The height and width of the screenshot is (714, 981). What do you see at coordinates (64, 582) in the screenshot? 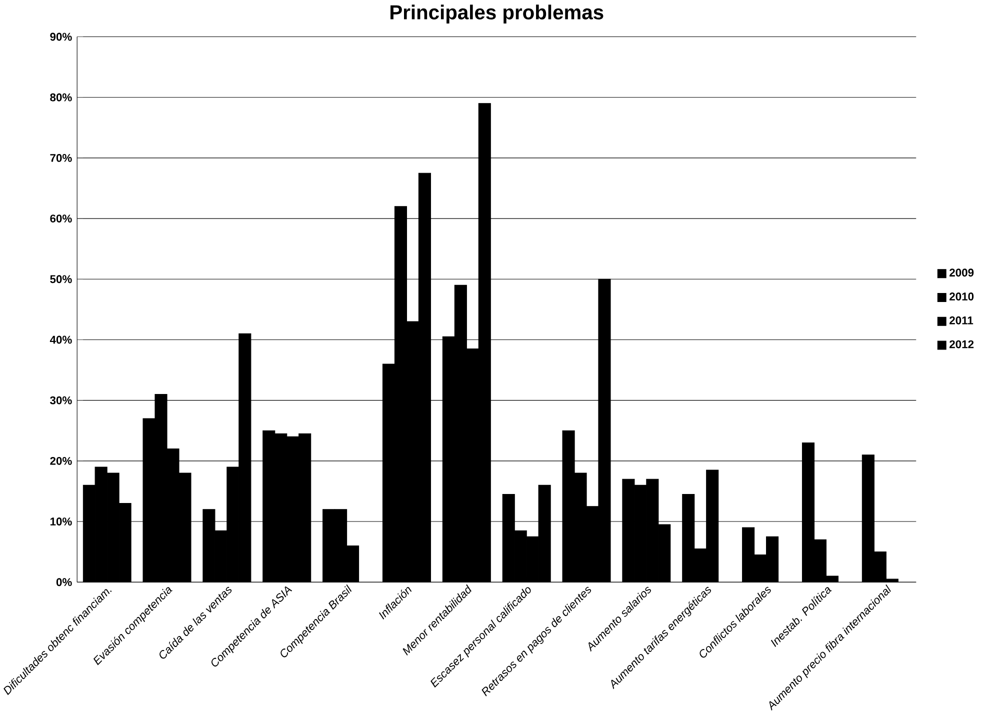
I see `y-tick-label: 0%` at bounding box center [64, 582].